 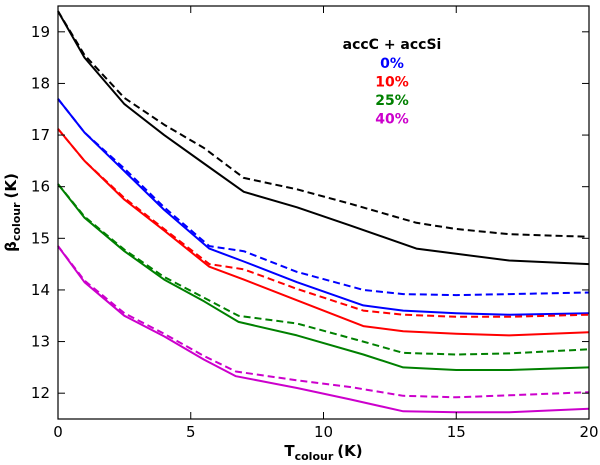 I want to click on y-axis-label-unit: (K), so click(x=11, y=185).